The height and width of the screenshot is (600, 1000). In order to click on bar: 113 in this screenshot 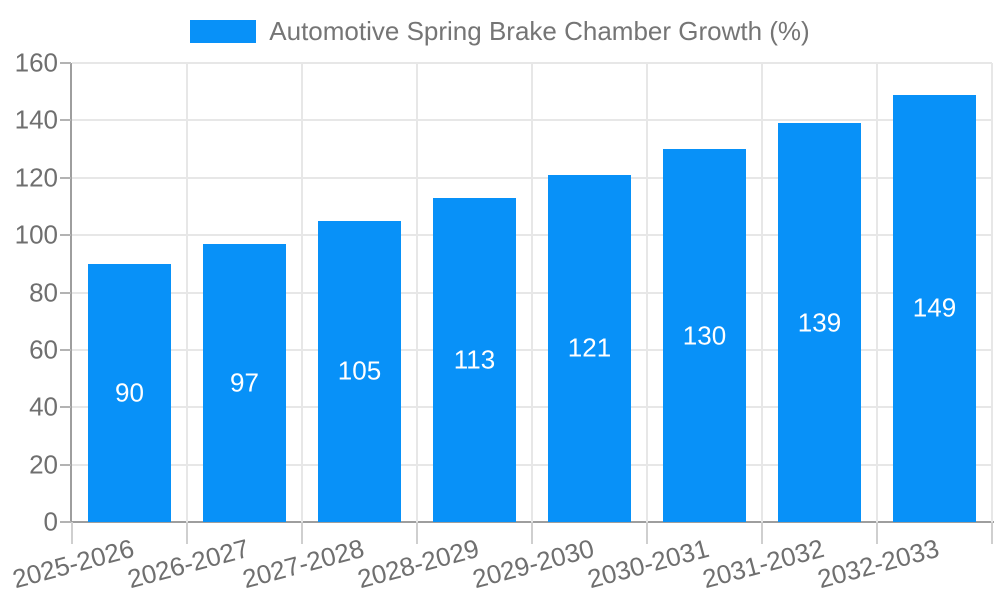, I will do `click(474, 359)`.